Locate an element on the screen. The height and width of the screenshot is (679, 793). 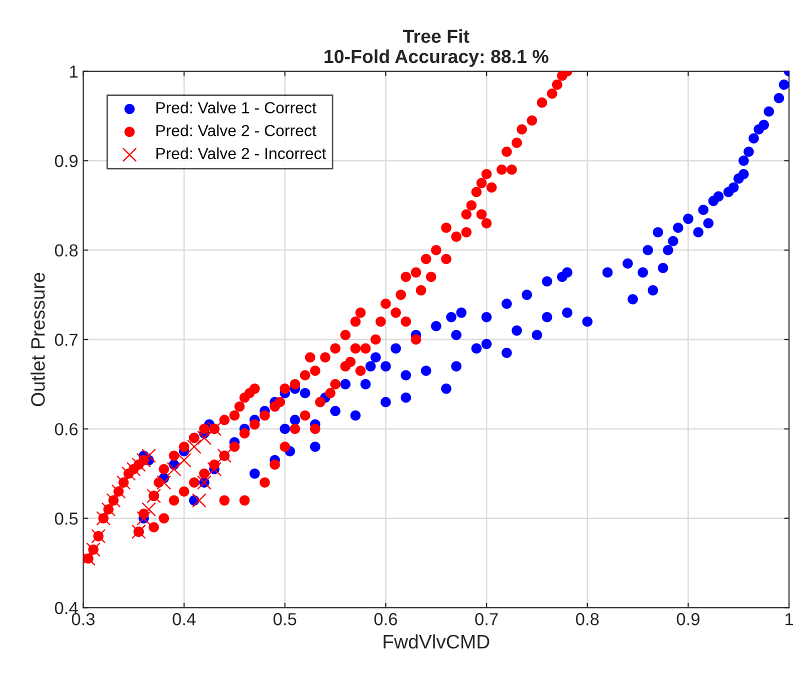
x-tick-label: 0.3 is located at coordinates (83, 619).